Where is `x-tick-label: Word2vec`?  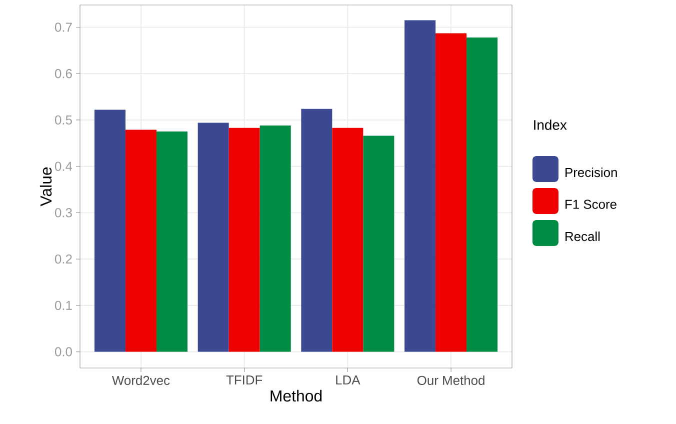
x-tick-label: Word2vec is located at coordinates (141, 381).